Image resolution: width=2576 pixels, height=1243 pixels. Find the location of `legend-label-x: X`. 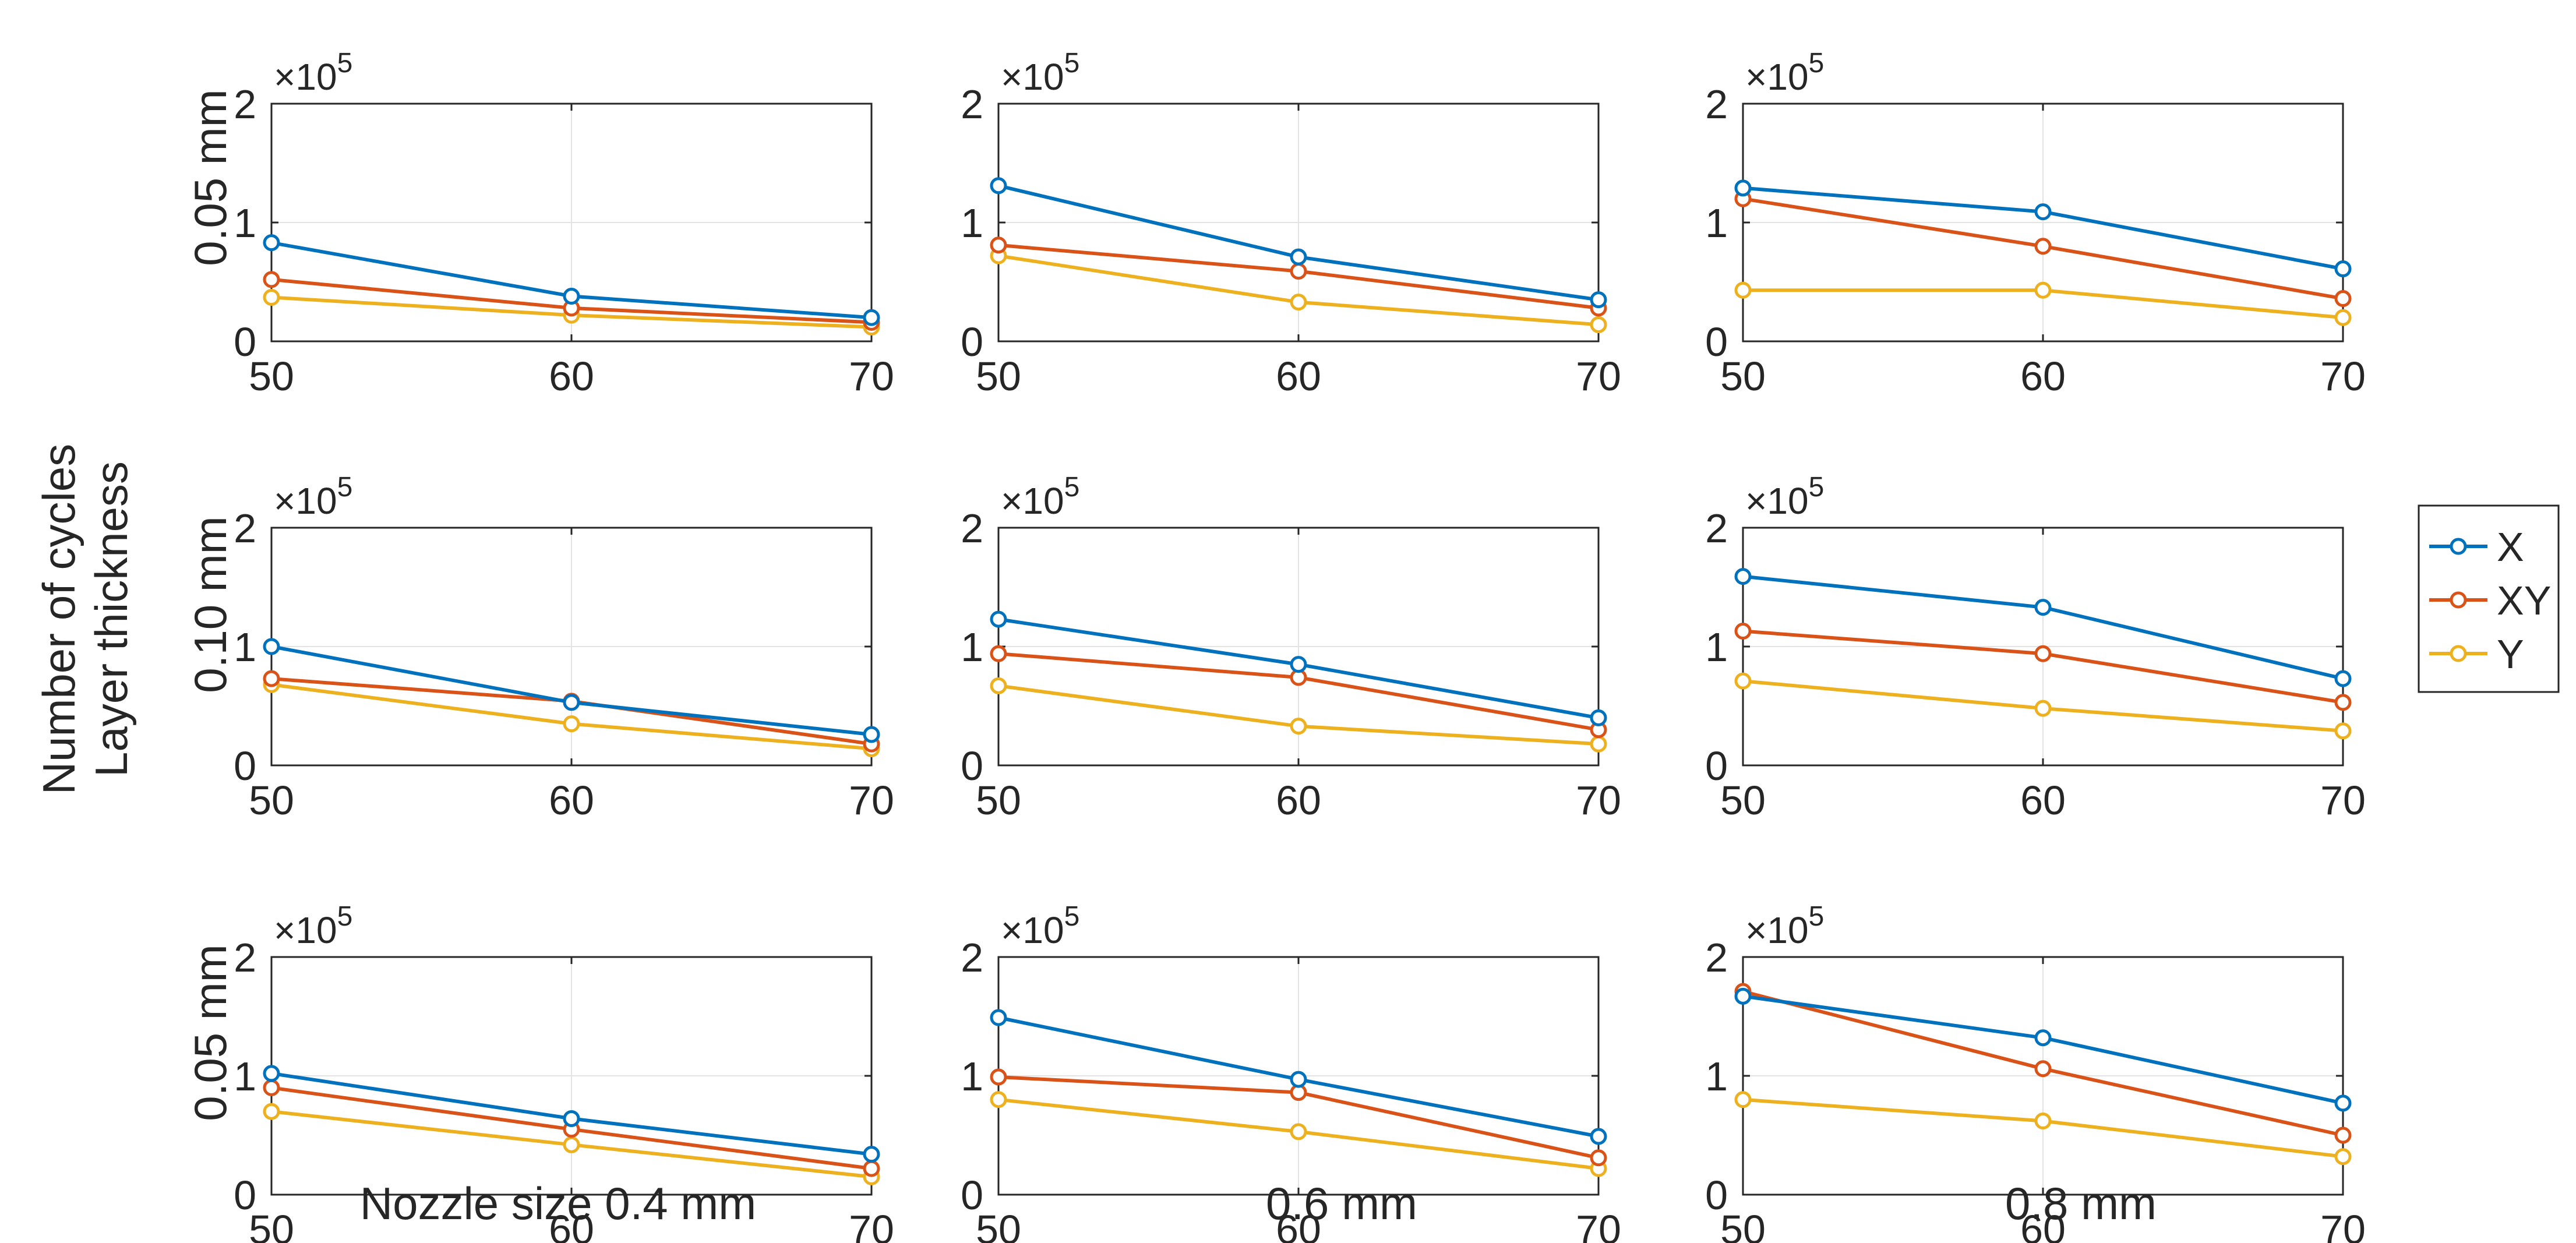

legend-label-x: X is located at coordinates (2510, 547).